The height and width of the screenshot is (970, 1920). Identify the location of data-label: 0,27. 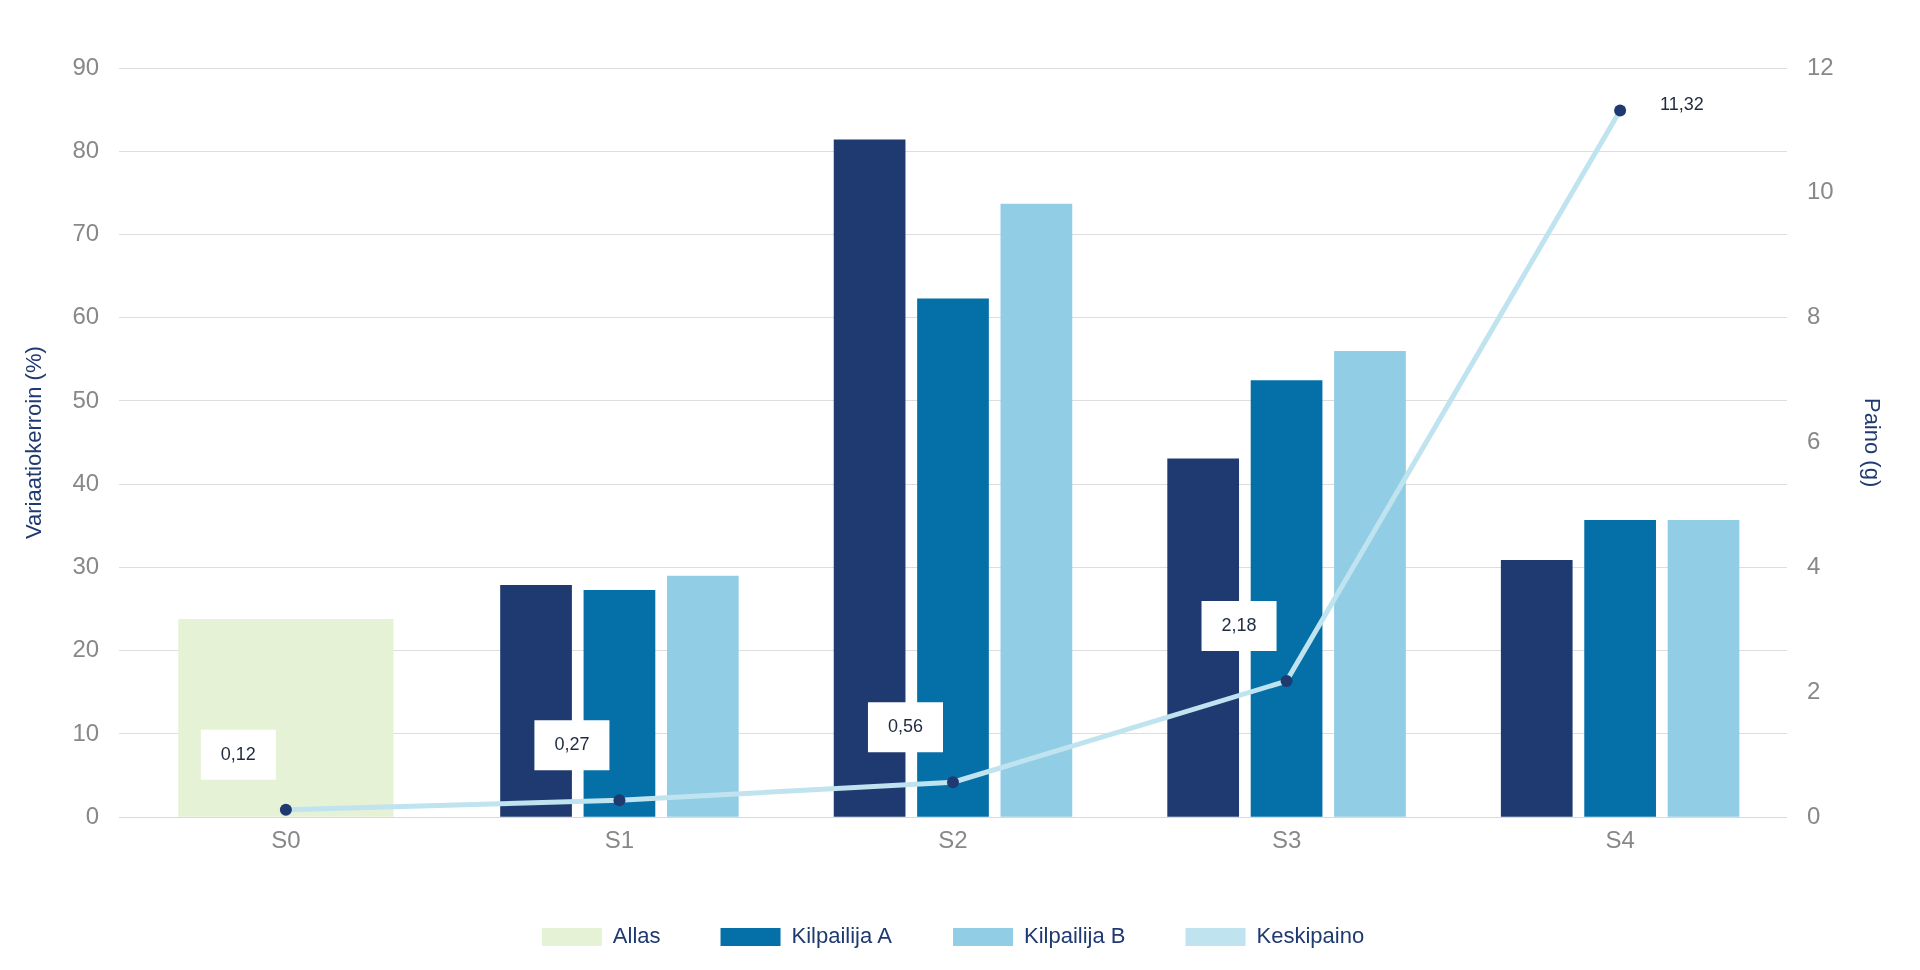
(572, 744).